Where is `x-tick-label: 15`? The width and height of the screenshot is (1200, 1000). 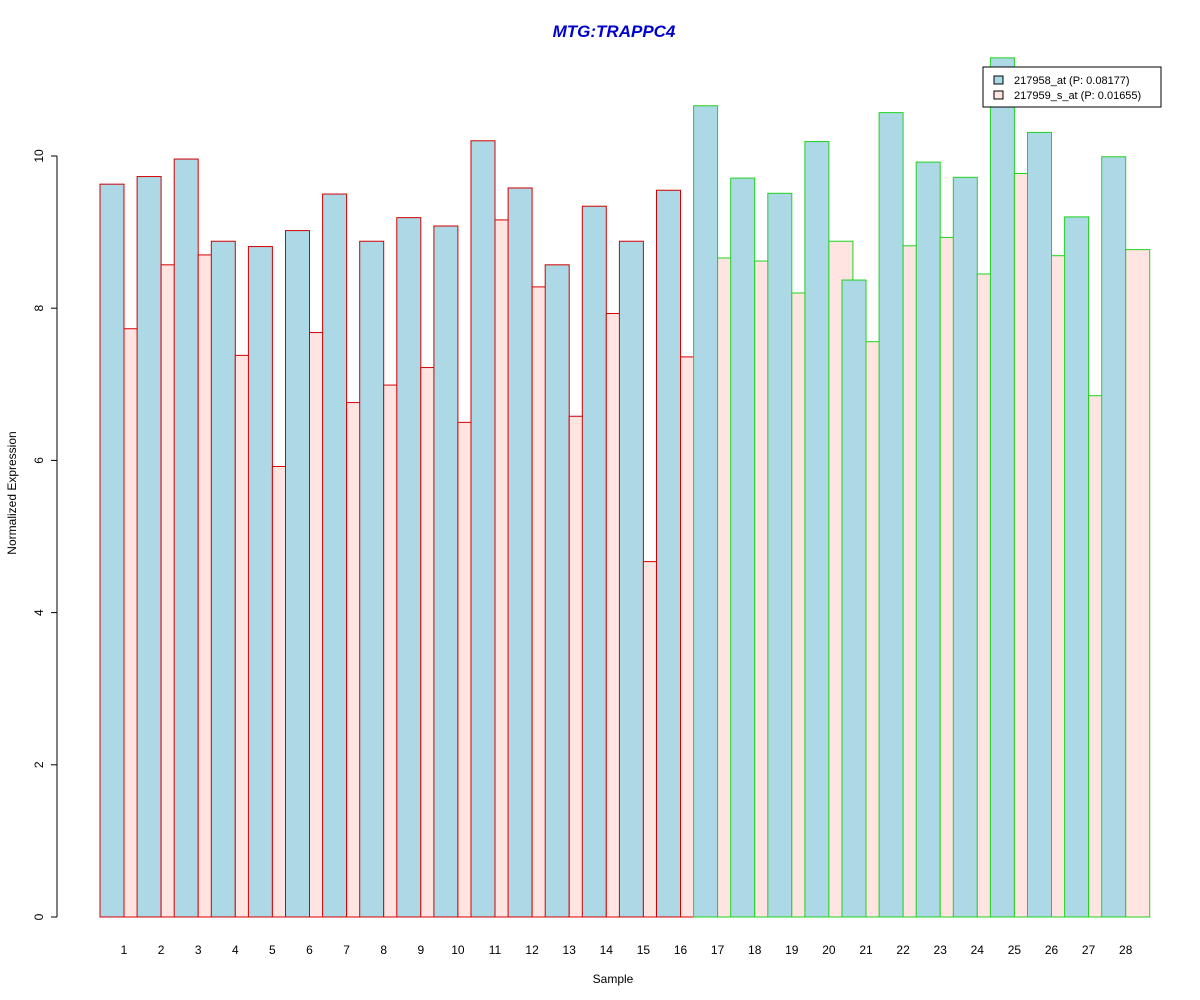 x-tick-label: 15 is located at coordinates (644, 950).